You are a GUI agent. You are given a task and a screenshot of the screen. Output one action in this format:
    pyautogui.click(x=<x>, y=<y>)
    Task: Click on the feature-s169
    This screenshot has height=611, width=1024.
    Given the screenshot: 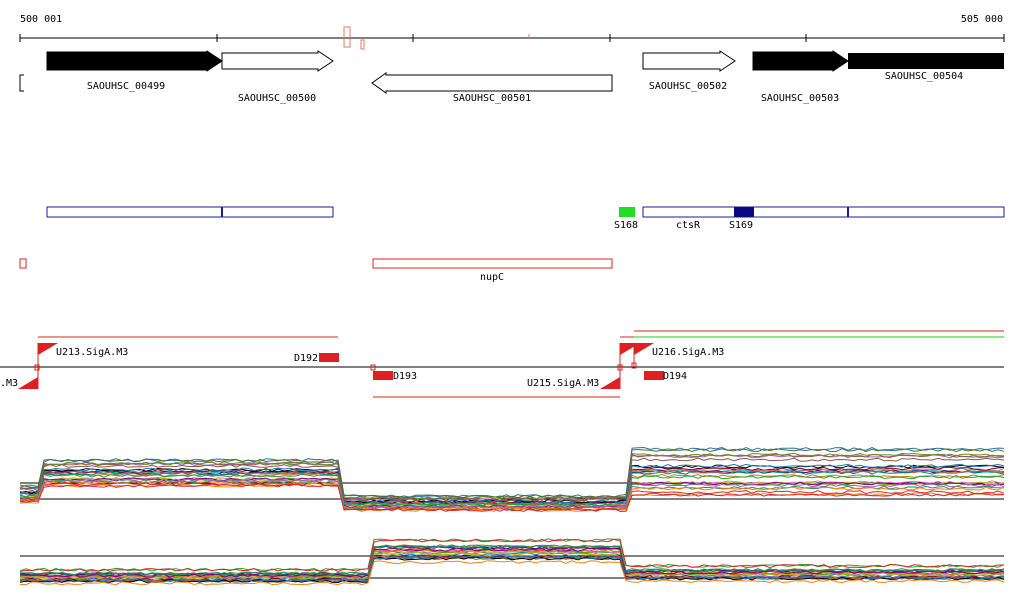 What is the action you would take?
    pyautogui.click(x=744, y=212)
    